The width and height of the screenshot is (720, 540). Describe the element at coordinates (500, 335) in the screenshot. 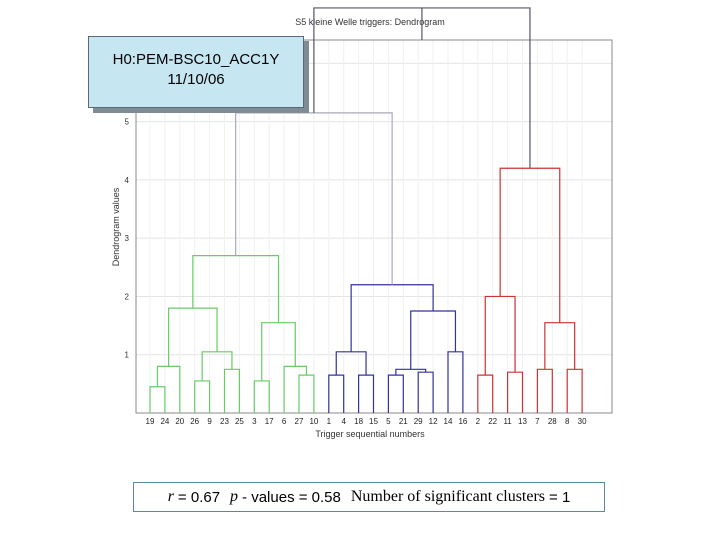

I see `dendrogram-link-r3` at that location.